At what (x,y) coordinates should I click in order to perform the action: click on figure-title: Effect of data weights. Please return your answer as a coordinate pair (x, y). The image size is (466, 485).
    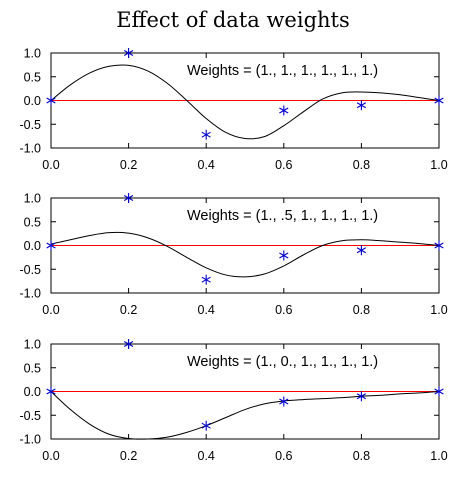
    Looking at the image, I should click on (233, 20).